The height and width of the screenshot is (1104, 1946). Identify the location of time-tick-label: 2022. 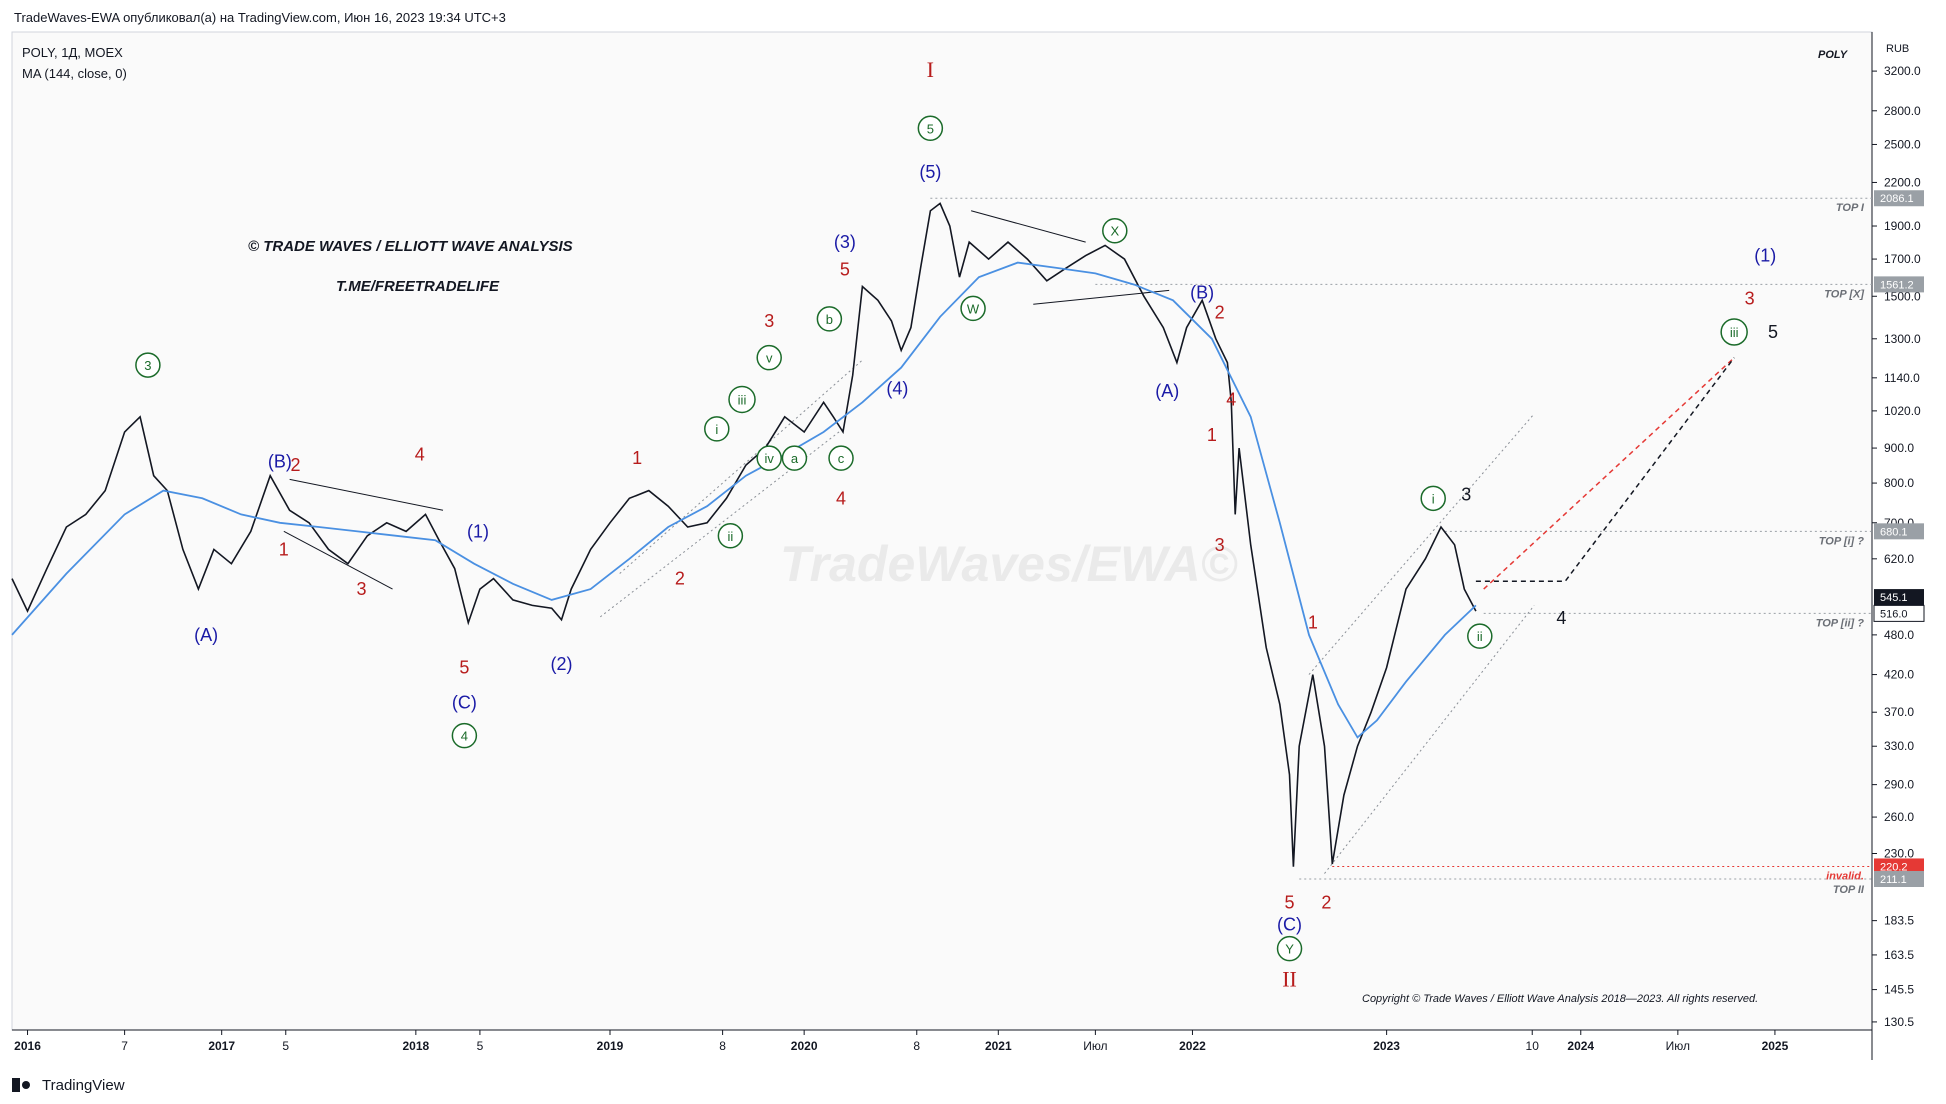
(1192, 1046).